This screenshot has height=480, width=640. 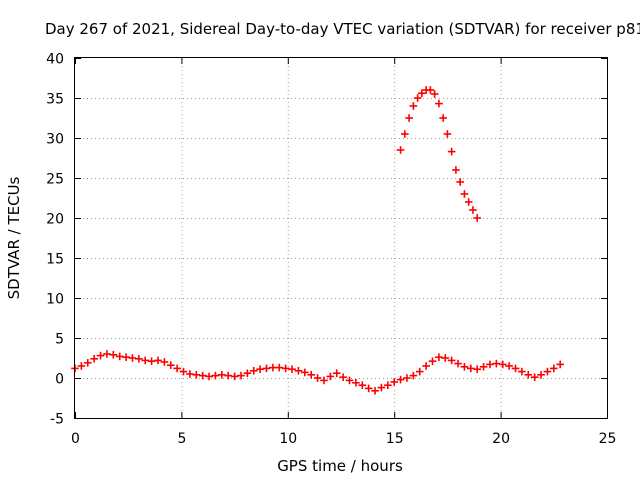 What do you see at coordinates (55, 140) in the screenshot?
I see `y-tick-label: 30` at bounding box center [55, 140].